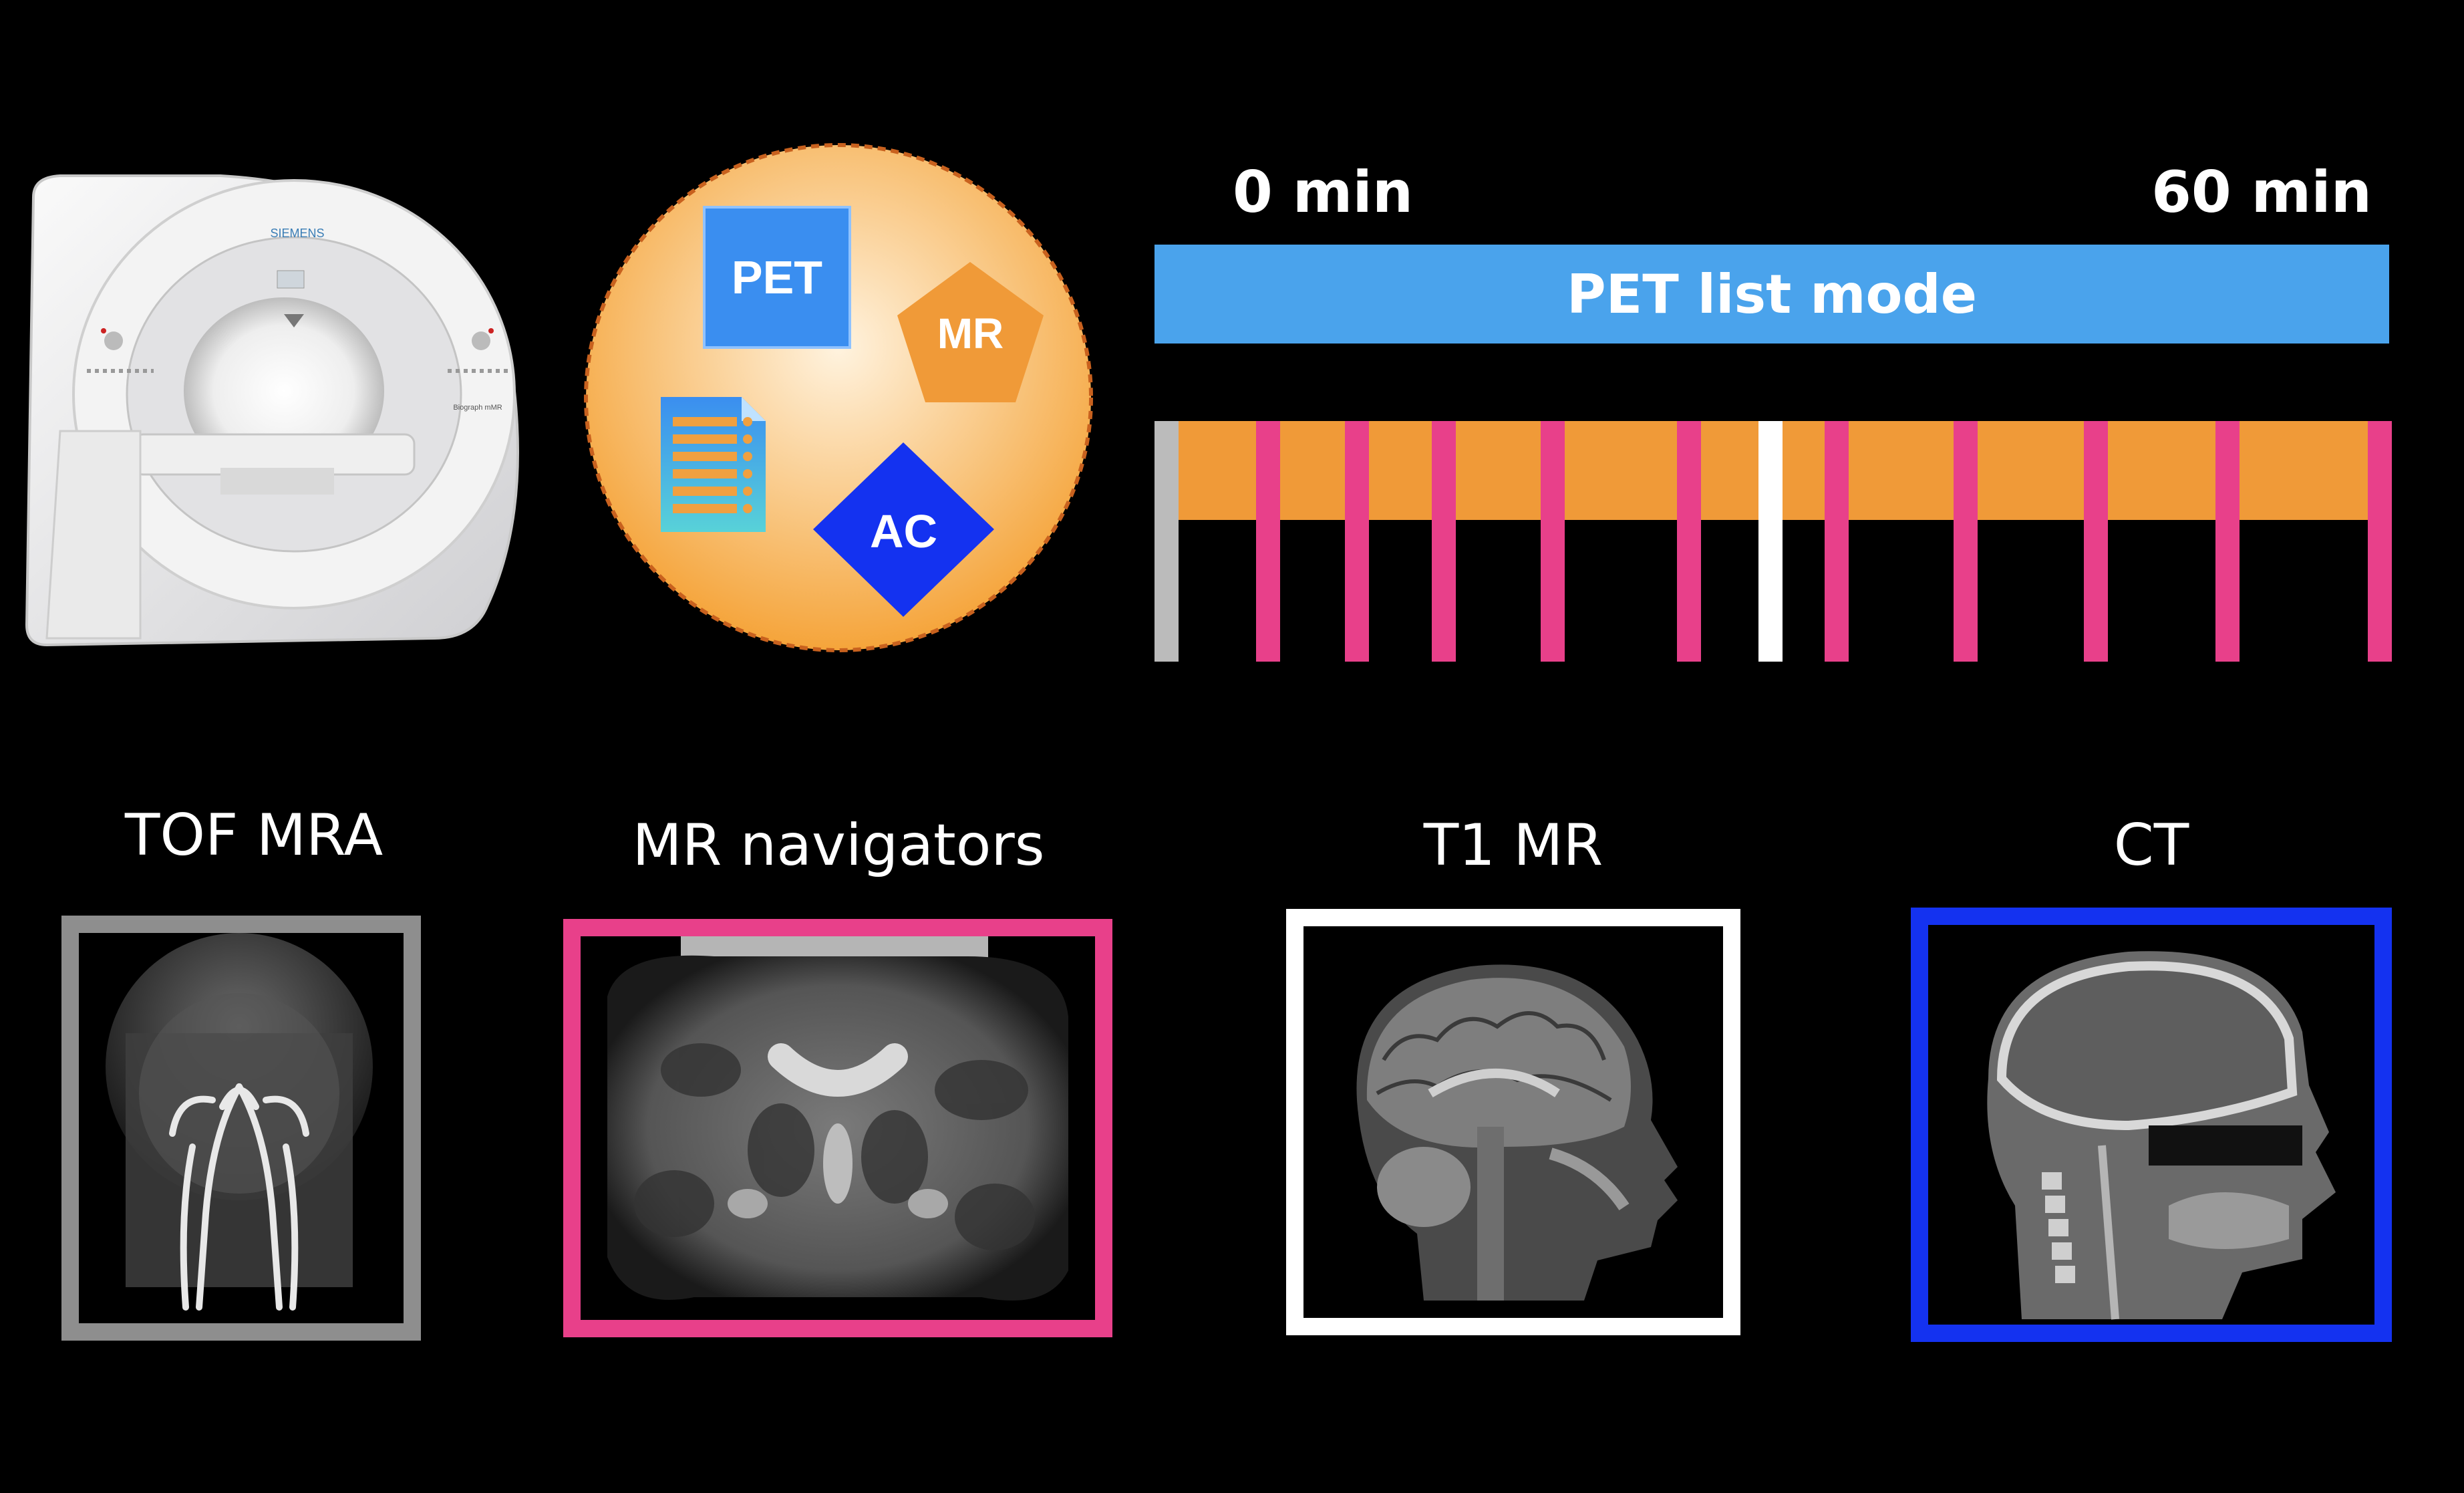 The width and height of the screenshot is (2464, 1493). I want to click on panel-t1-mr, so click(1513, 1122).